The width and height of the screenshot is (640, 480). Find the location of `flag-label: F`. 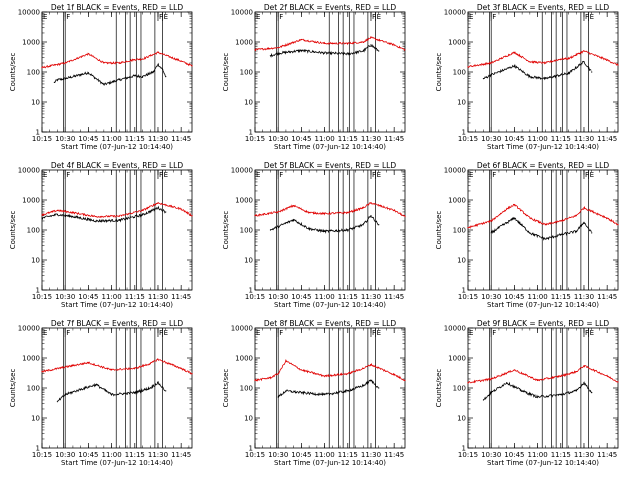

flag-label: F is located at coordinates (281, 333).